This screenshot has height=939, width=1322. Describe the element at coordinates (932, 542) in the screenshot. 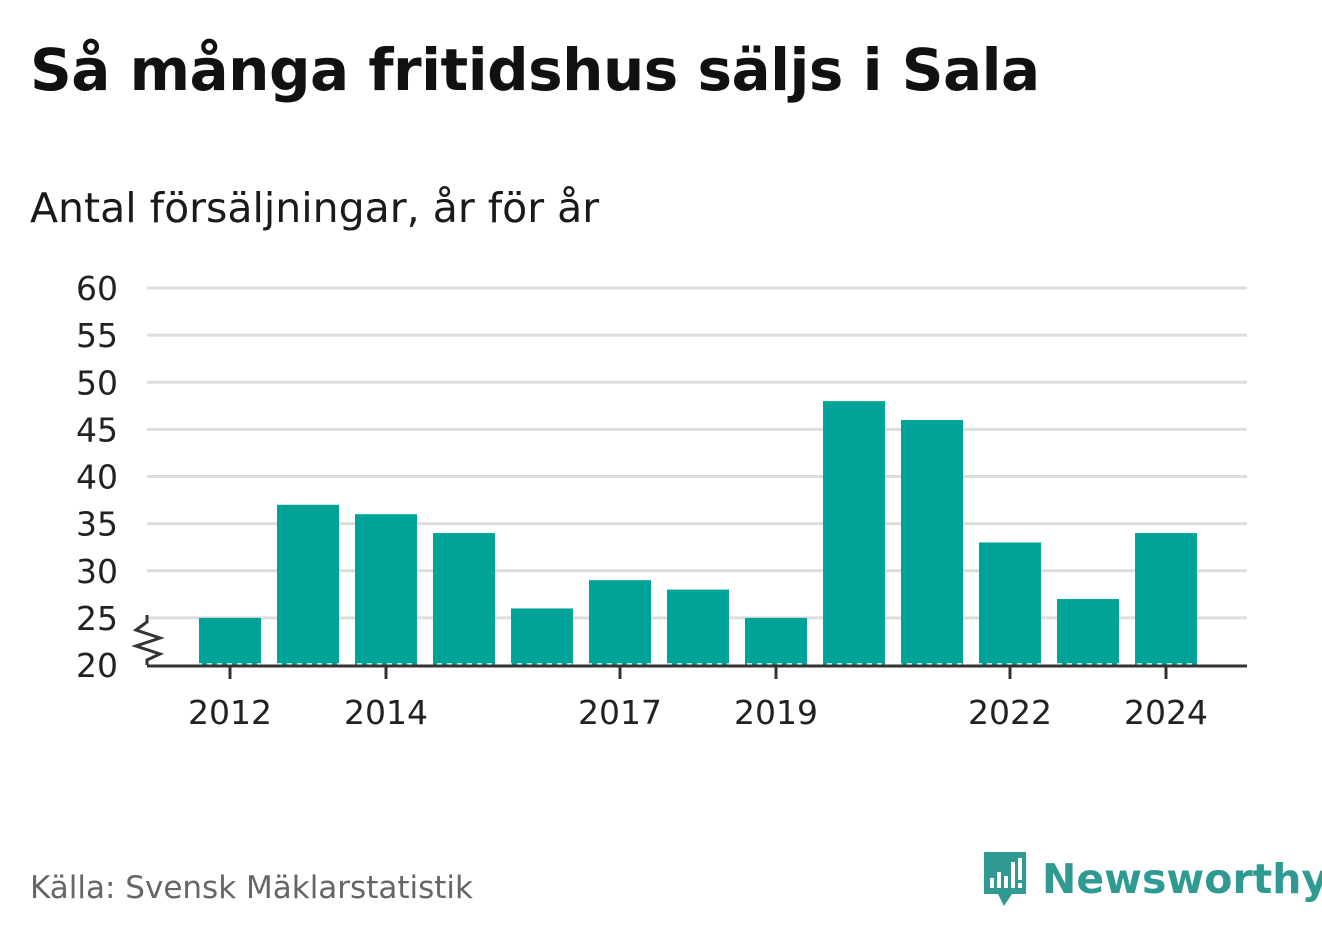

I see `bar-2021` at that location.